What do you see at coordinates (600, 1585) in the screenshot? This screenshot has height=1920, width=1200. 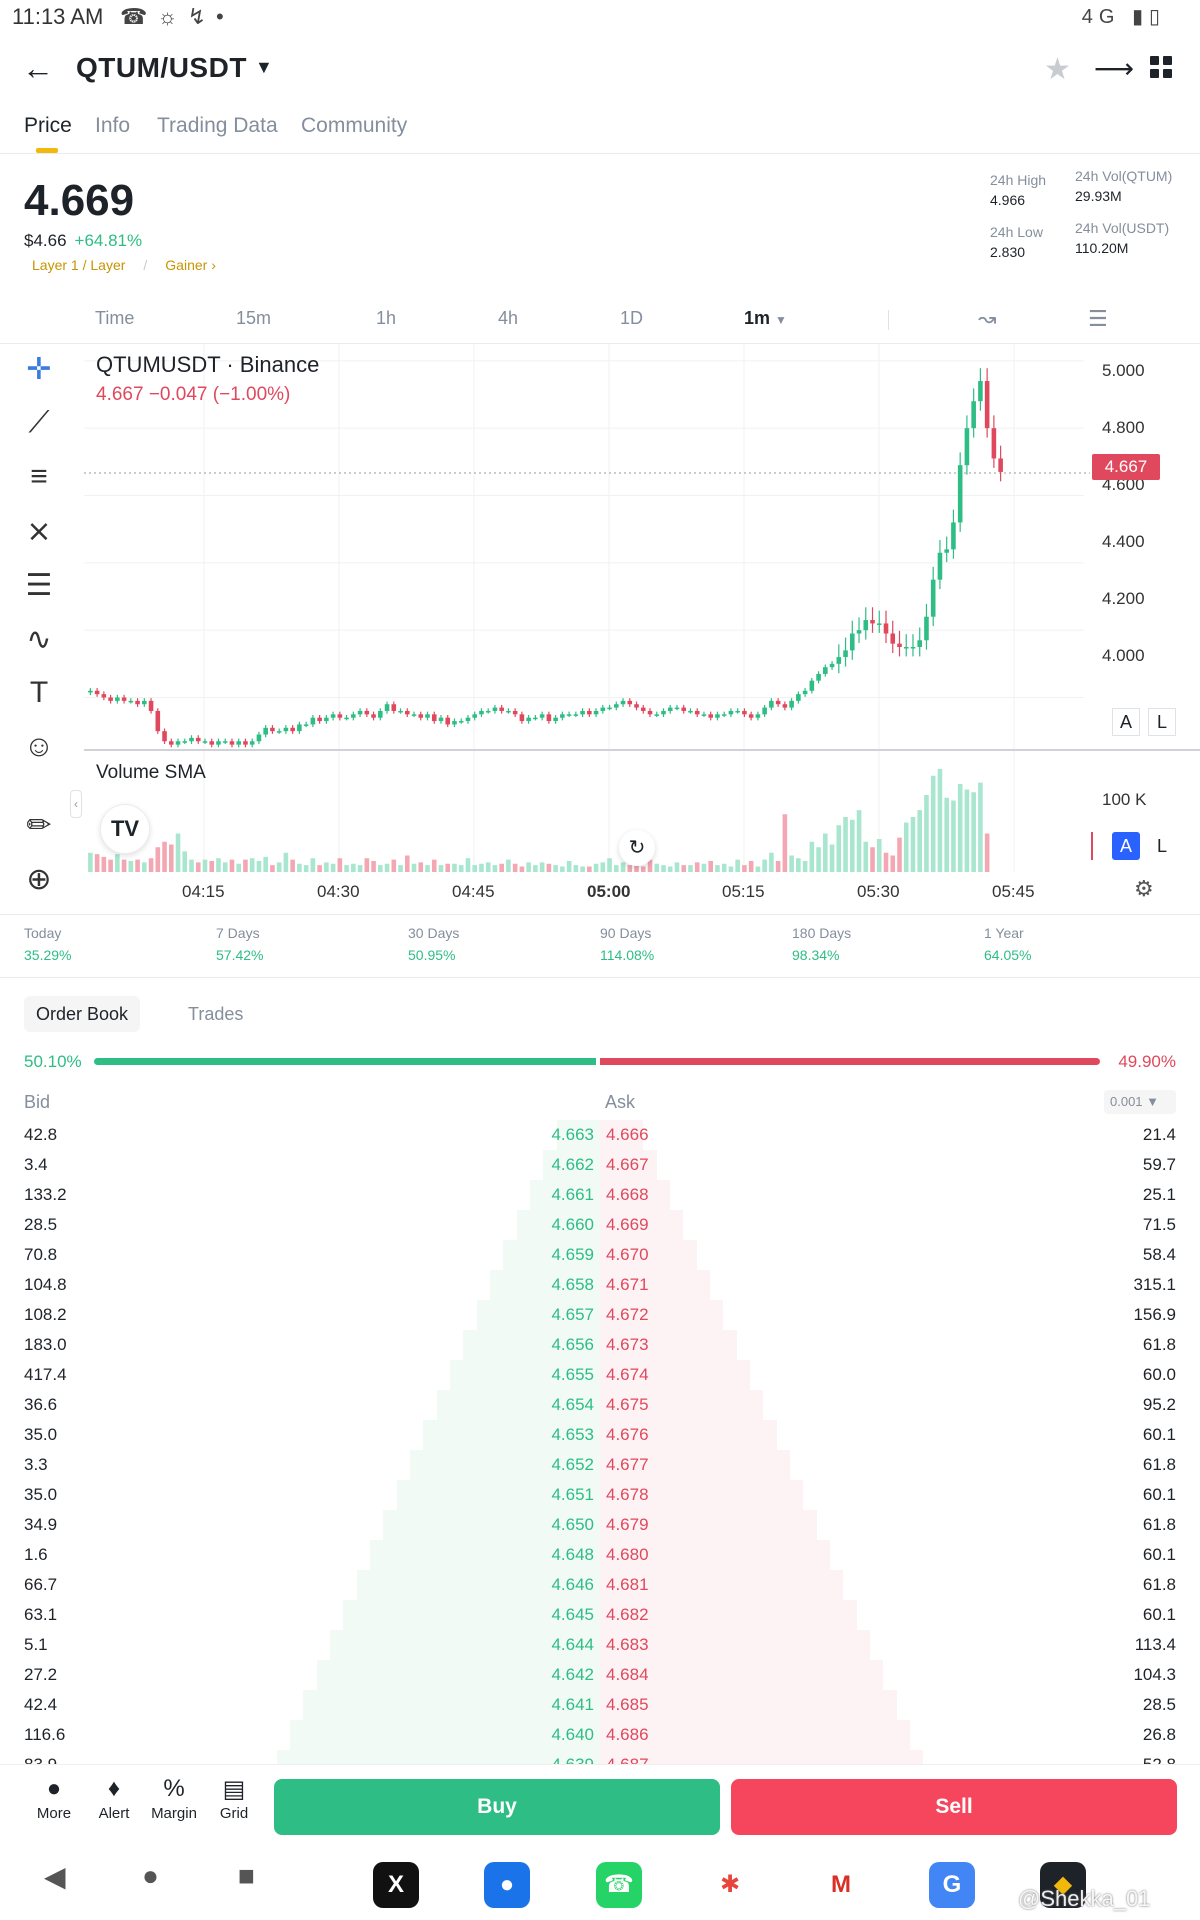 I see `orderbook-row: 66.7 4.646 4.681 61.8` at bounding box center [600, 1585].